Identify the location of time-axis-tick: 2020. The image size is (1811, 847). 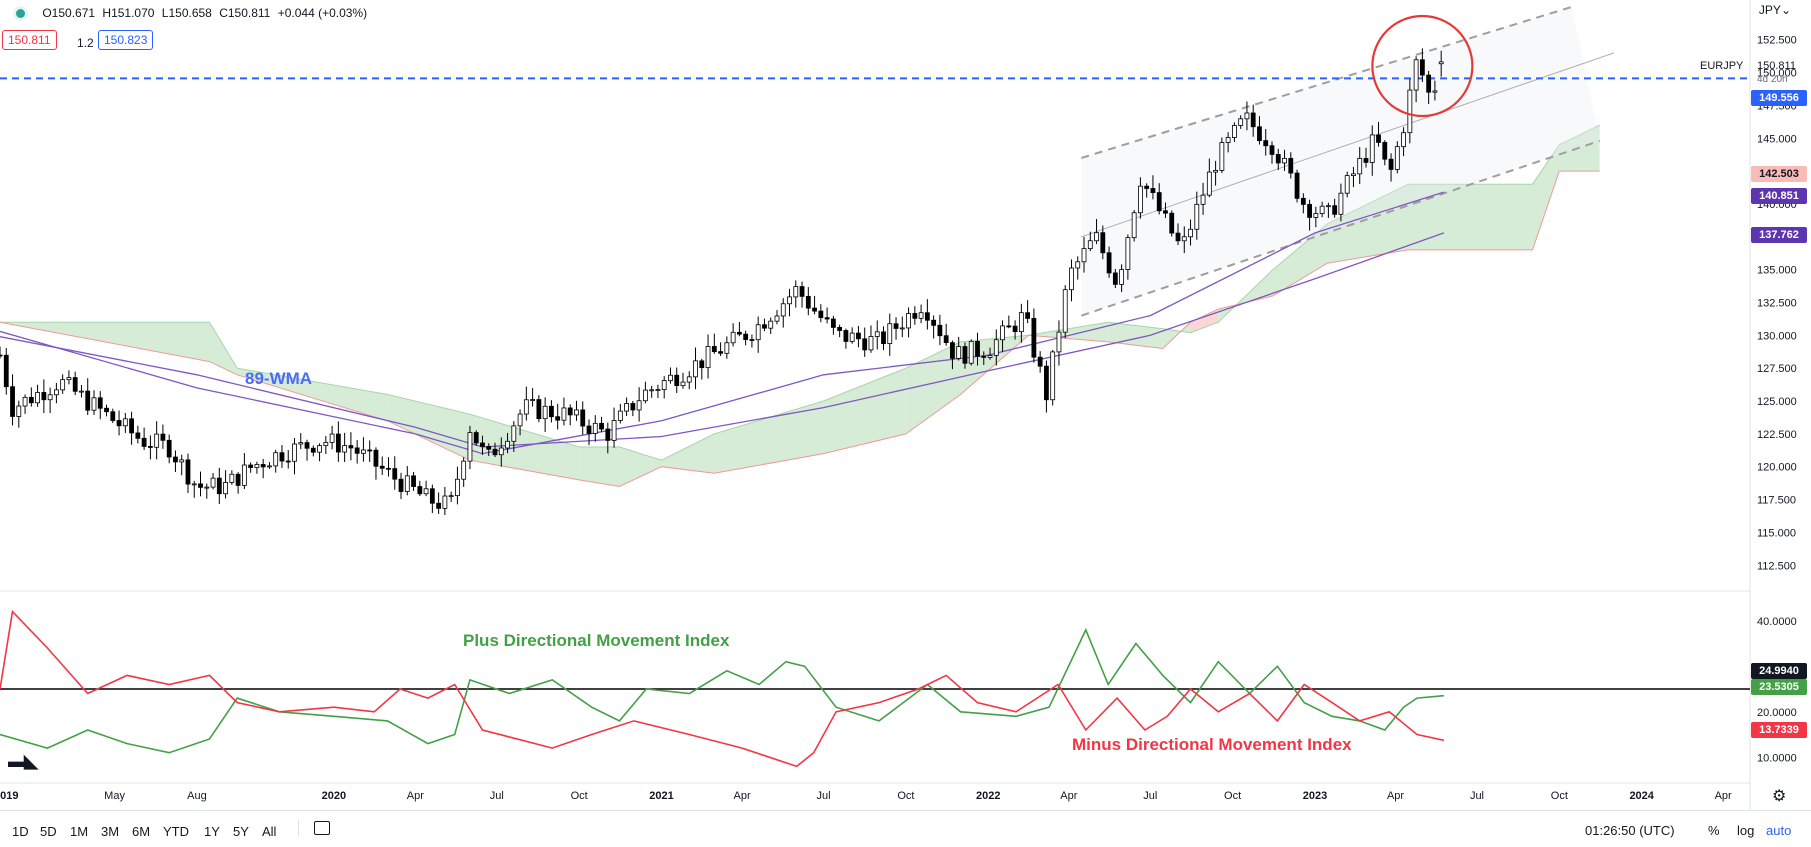
(334, 796).